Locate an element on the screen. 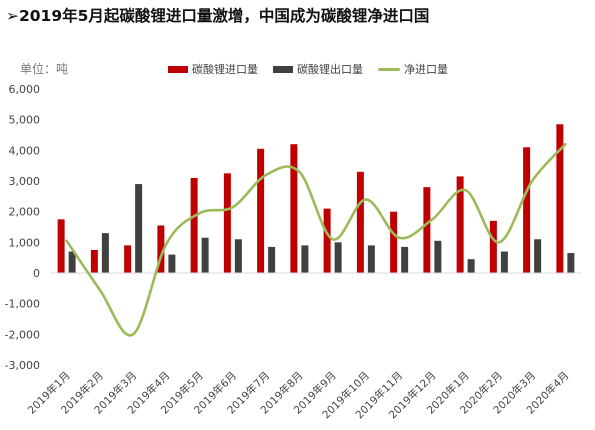  y-tick-label: 5,000 is located at coordinates (25, 120).